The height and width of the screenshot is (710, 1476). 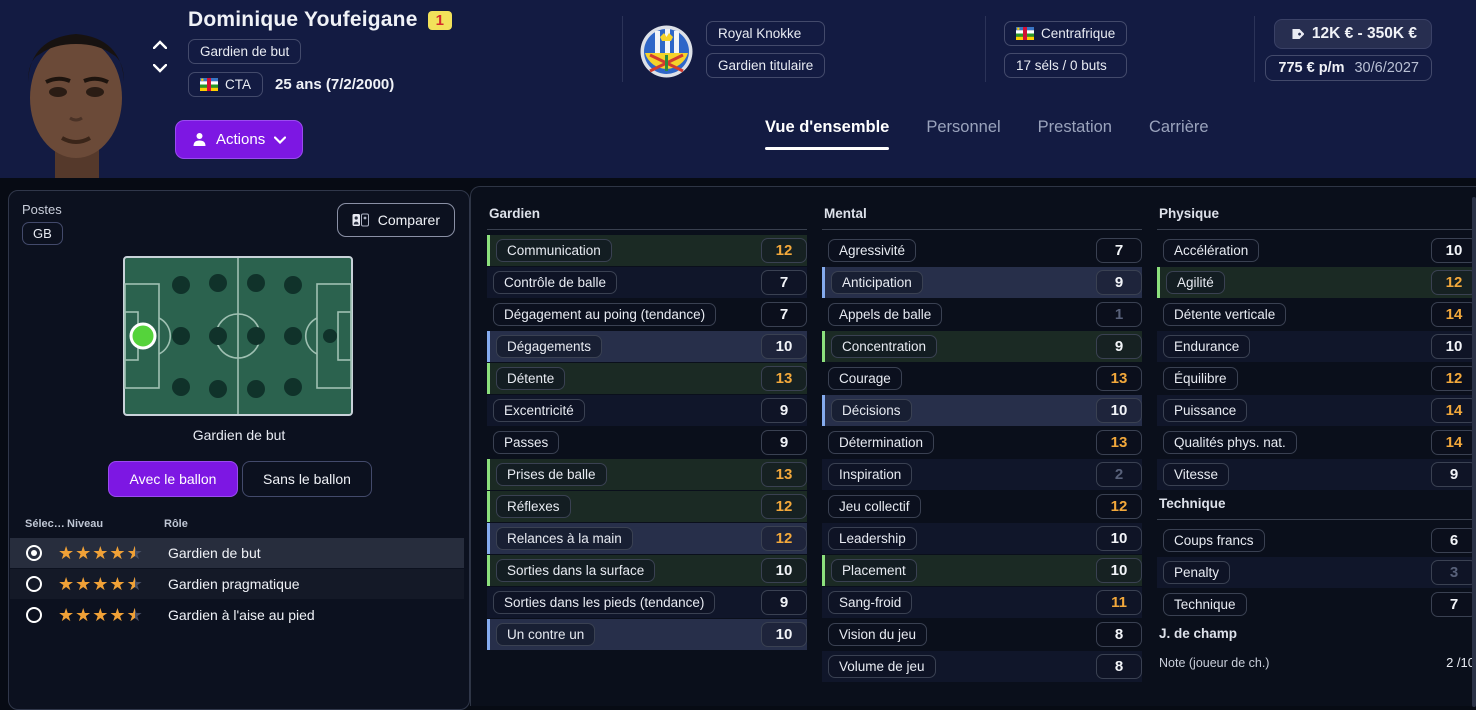 I want to click on attribute-label: Communication, so click(x=554, y=250).